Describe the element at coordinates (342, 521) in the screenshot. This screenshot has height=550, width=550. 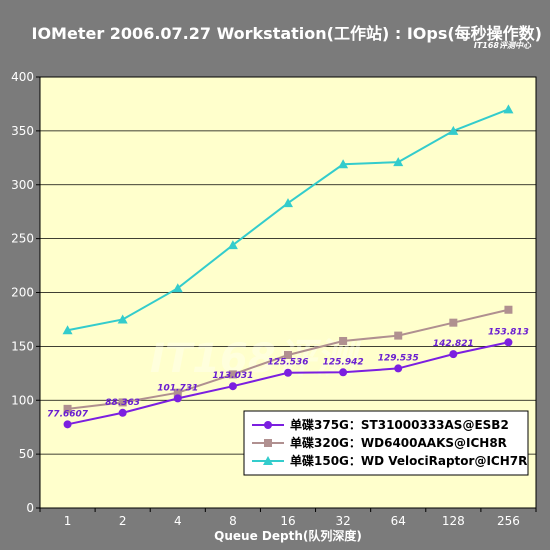
I see `x-tick-label: 32` at that location.